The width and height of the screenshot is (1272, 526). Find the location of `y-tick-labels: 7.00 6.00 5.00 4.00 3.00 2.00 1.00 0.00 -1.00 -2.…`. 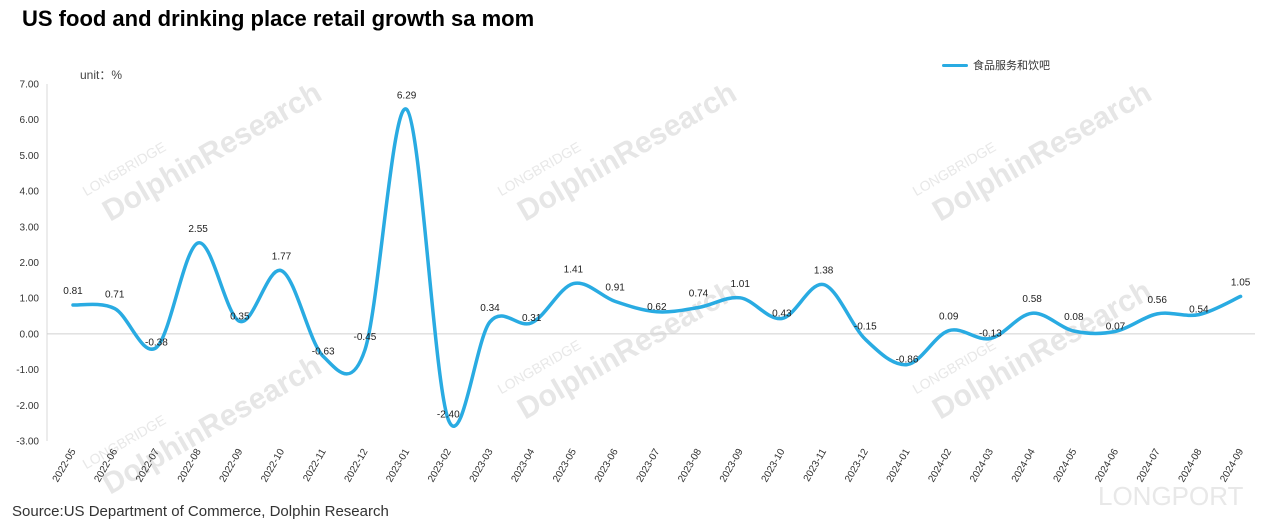

y-tick-labels: 7.00 6.00 5.00 4.00 3.00 2.00 1.00 0.00 -1.00 -2.… is located at coordinates (27, 264).